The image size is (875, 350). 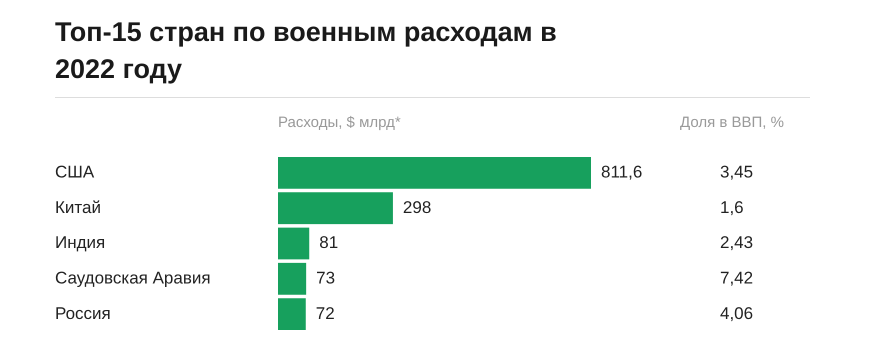 I want to click on text: 2,43, so click(x=737, y=242).